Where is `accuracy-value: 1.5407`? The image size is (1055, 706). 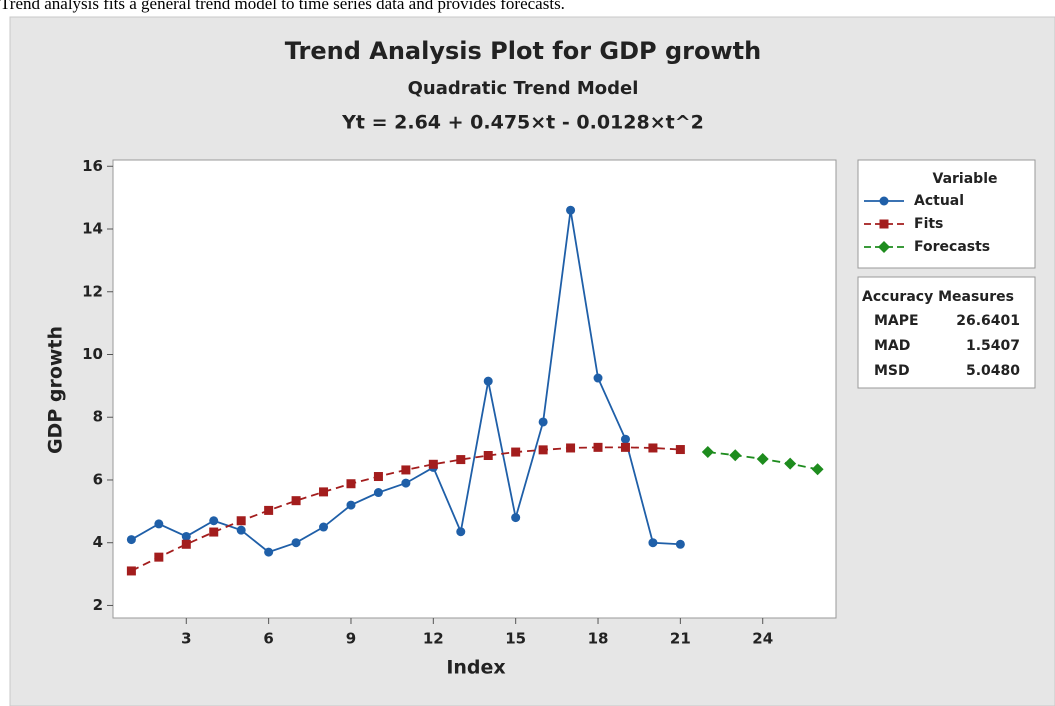 accuracy-value: 1.5407 is located at coordinates (993, 346).